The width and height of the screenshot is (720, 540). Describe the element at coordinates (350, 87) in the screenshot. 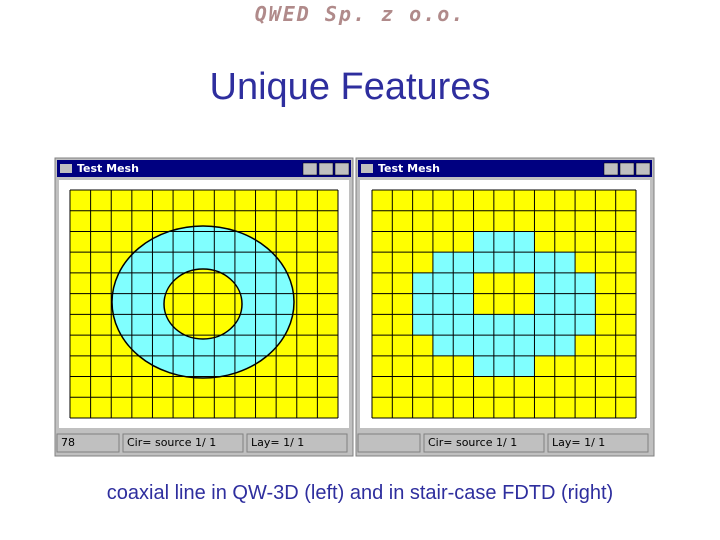

I see `slide-title: Unique Features` at that location.